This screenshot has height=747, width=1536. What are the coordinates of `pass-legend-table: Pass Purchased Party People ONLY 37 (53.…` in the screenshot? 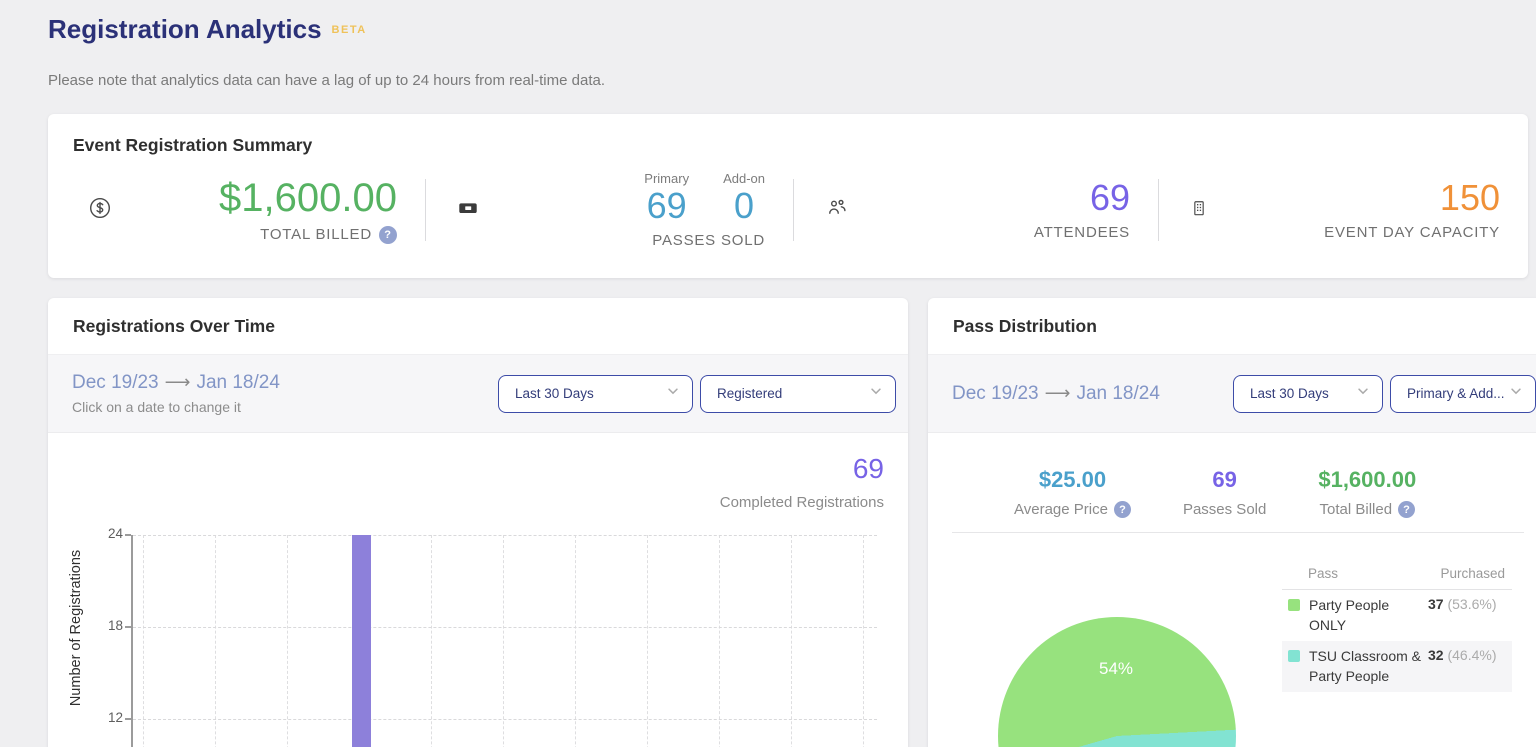 It's located at (1397, 629).